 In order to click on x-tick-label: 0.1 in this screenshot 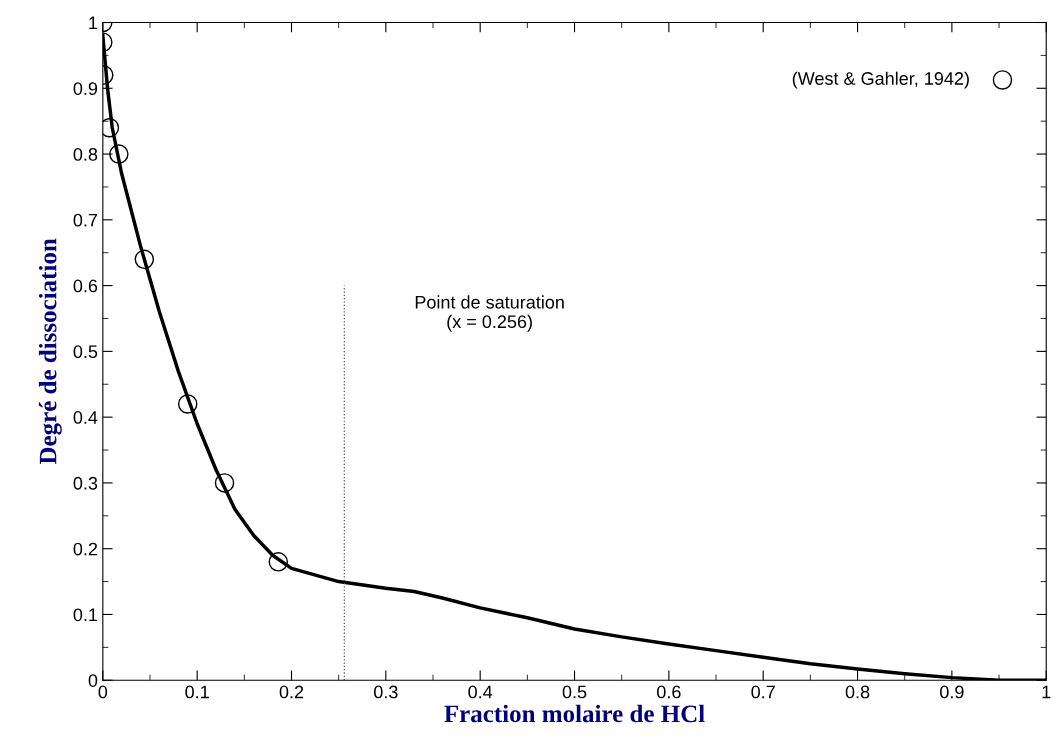, I will do `click(197, 692)`.